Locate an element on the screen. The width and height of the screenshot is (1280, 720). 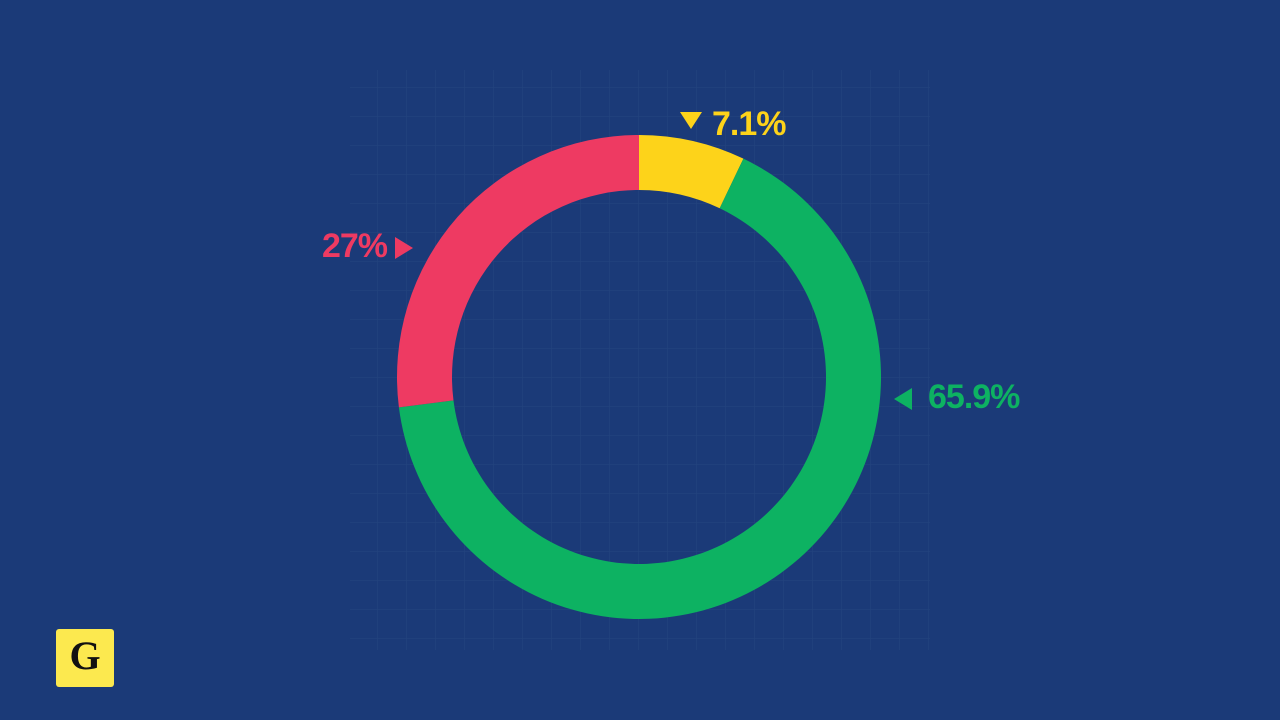
value-label: 65.9% is located at coordinates (974, 397).